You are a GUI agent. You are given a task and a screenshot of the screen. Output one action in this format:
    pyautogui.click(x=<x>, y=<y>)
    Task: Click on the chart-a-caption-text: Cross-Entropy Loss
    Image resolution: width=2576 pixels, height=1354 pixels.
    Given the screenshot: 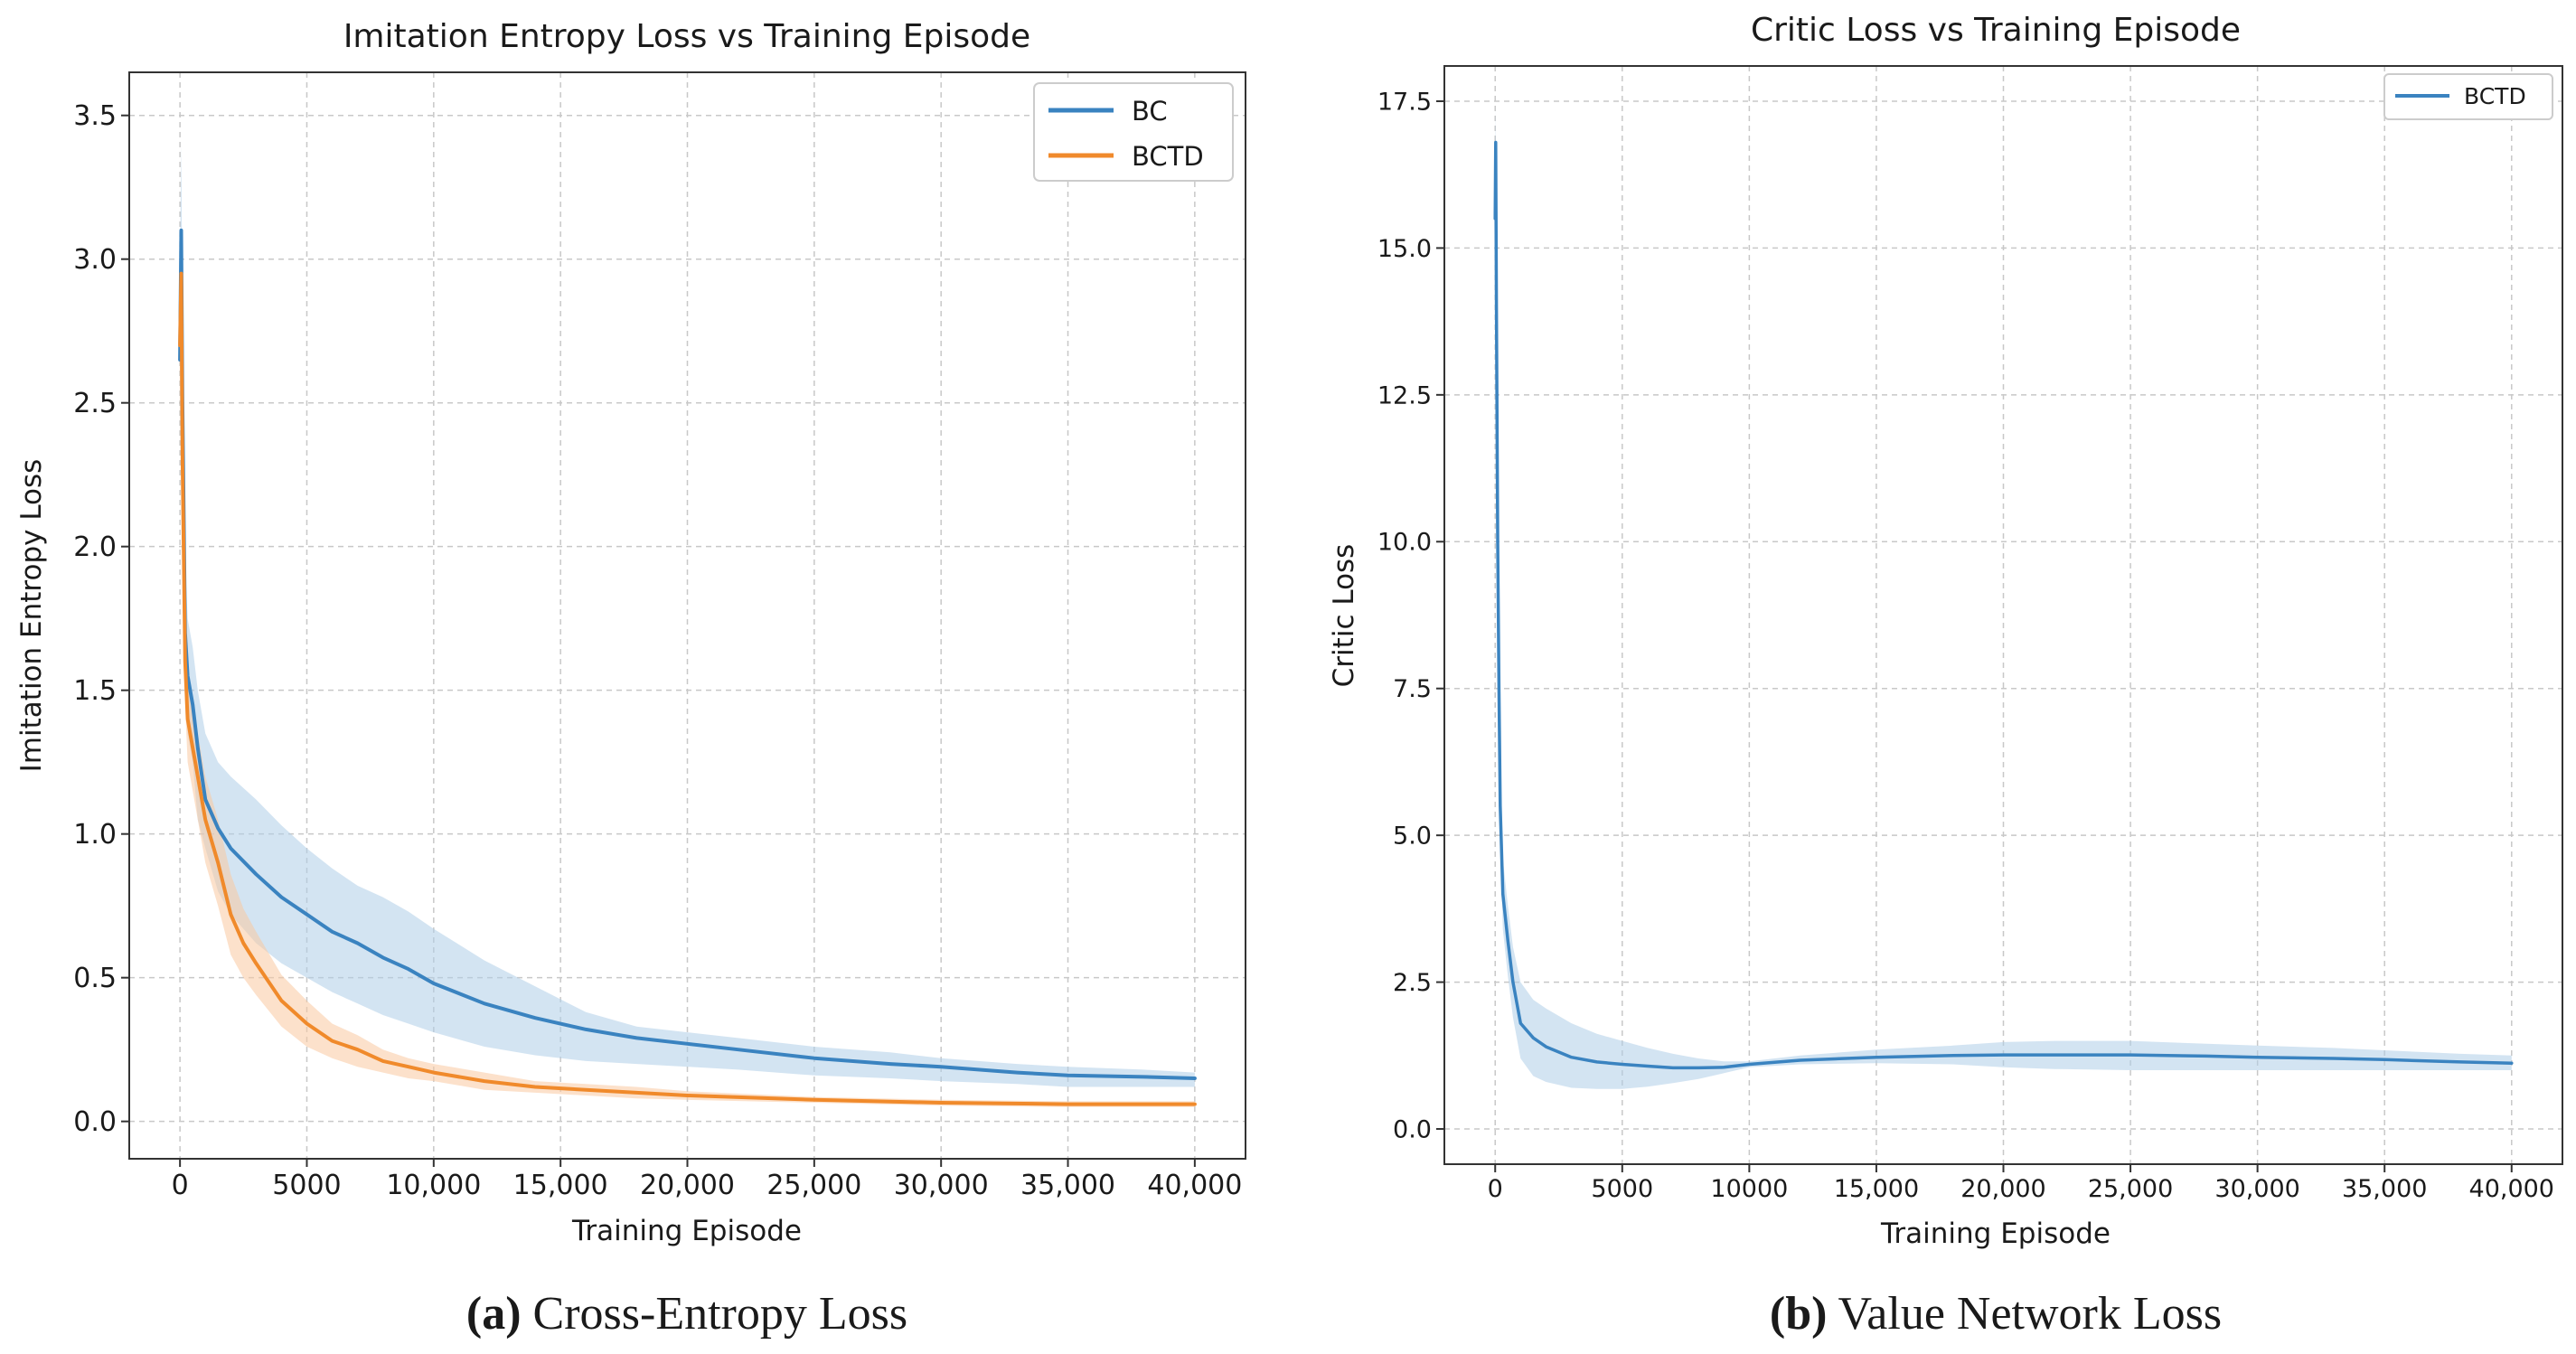 What is the action you would take?
    pyautogui.click(x=715, y=1314)
    